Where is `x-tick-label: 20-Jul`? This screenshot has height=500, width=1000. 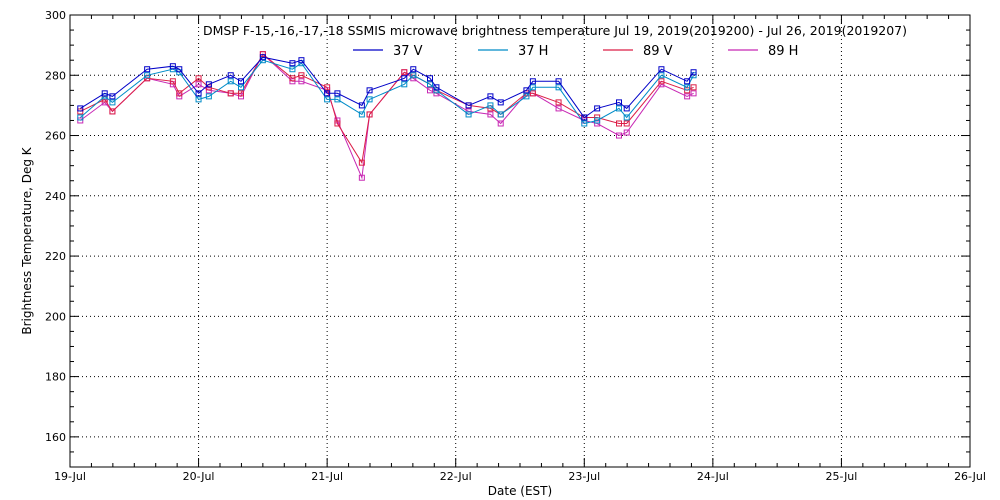 x-tick-label: 20-Jul is located at coordinates (199, 476).